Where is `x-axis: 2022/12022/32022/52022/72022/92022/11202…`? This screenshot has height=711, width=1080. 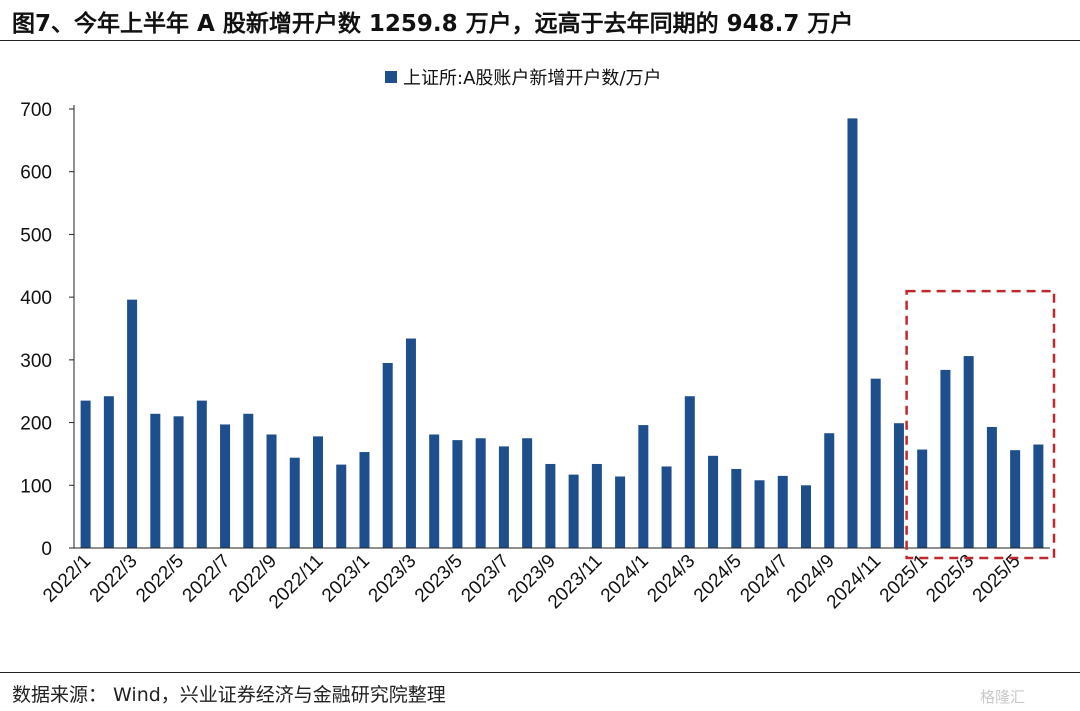
x-axis: 2022/12022/32022/52022/72022/92022/11202… is located at coordinates (544, 580).